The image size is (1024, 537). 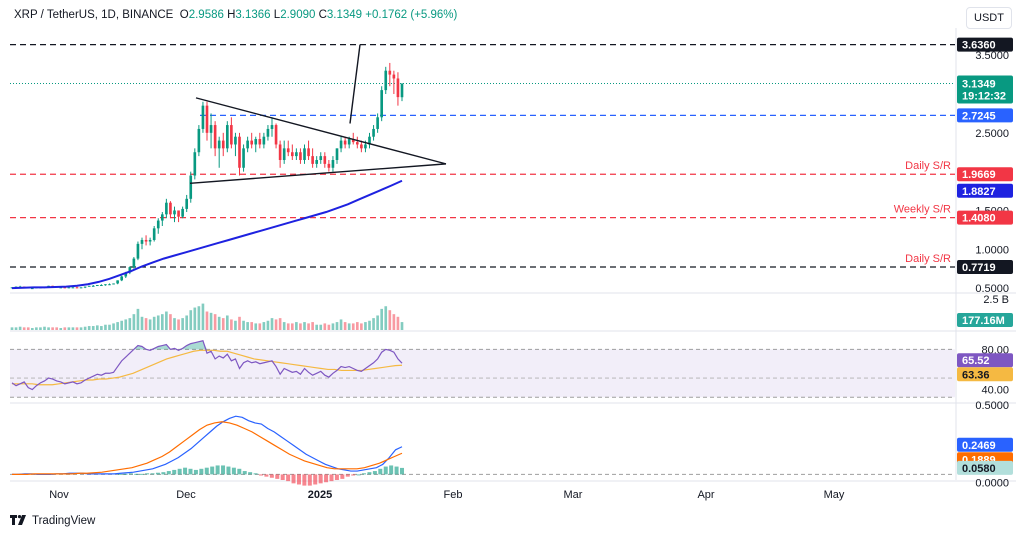 What do you see at coordinates (979, 219) in the screenshot?
I see `price-tag-weekly-sr: 1.4080` at bounding box center [979, 219].